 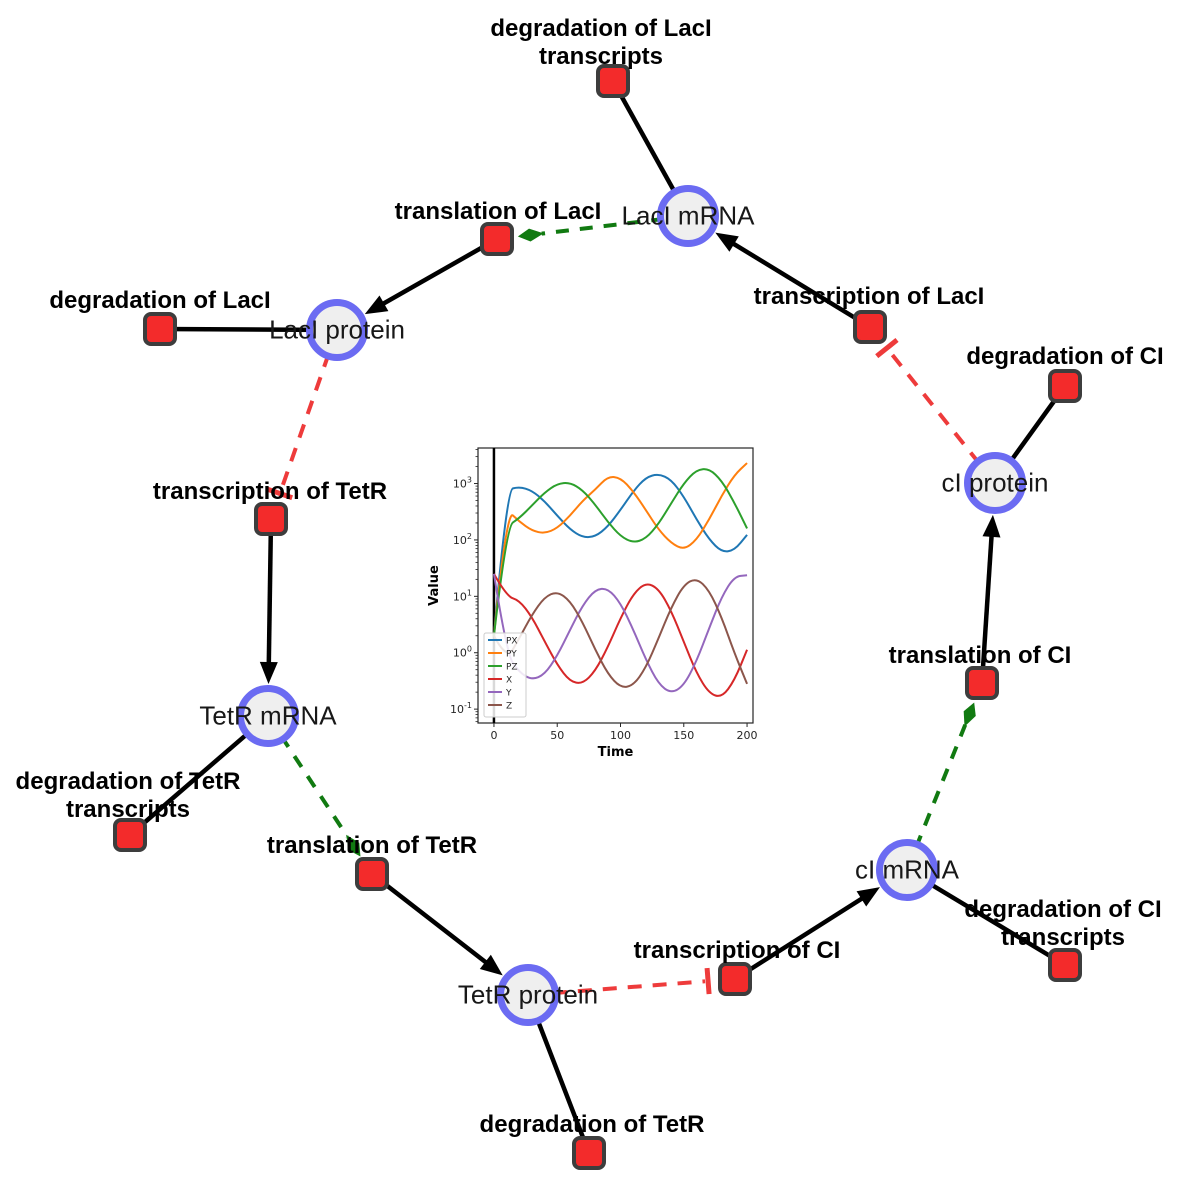 I want to click on species-node-cI-protein, so click(x=995, y=483).